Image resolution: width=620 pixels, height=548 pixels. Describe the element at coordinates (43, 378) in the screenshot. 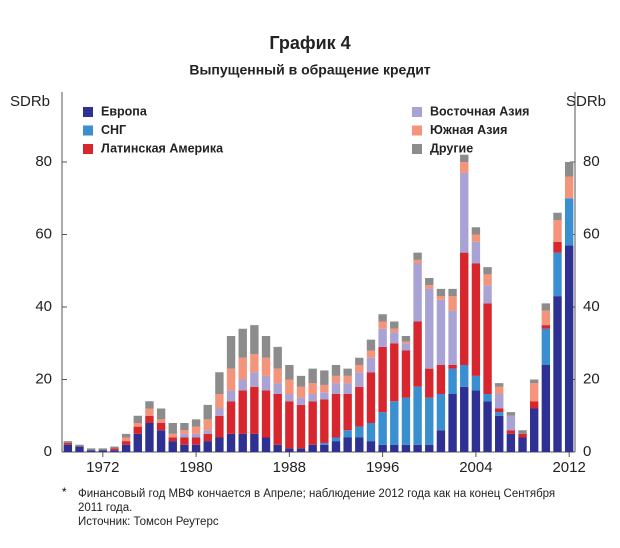

I see `y-tick-label: 20` at that location.